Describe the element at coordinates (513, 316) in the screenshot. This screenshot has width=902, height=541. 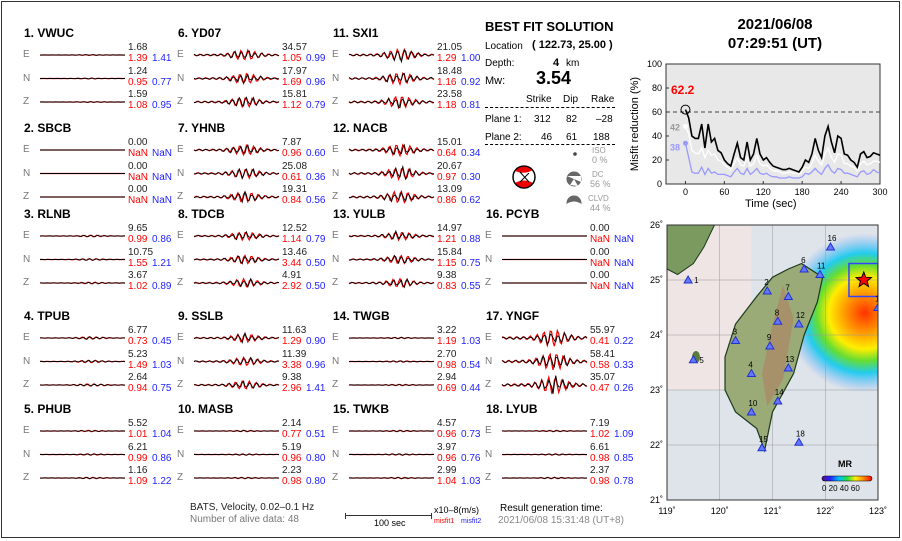
I see `station-title: 17. YNGF` at that location.